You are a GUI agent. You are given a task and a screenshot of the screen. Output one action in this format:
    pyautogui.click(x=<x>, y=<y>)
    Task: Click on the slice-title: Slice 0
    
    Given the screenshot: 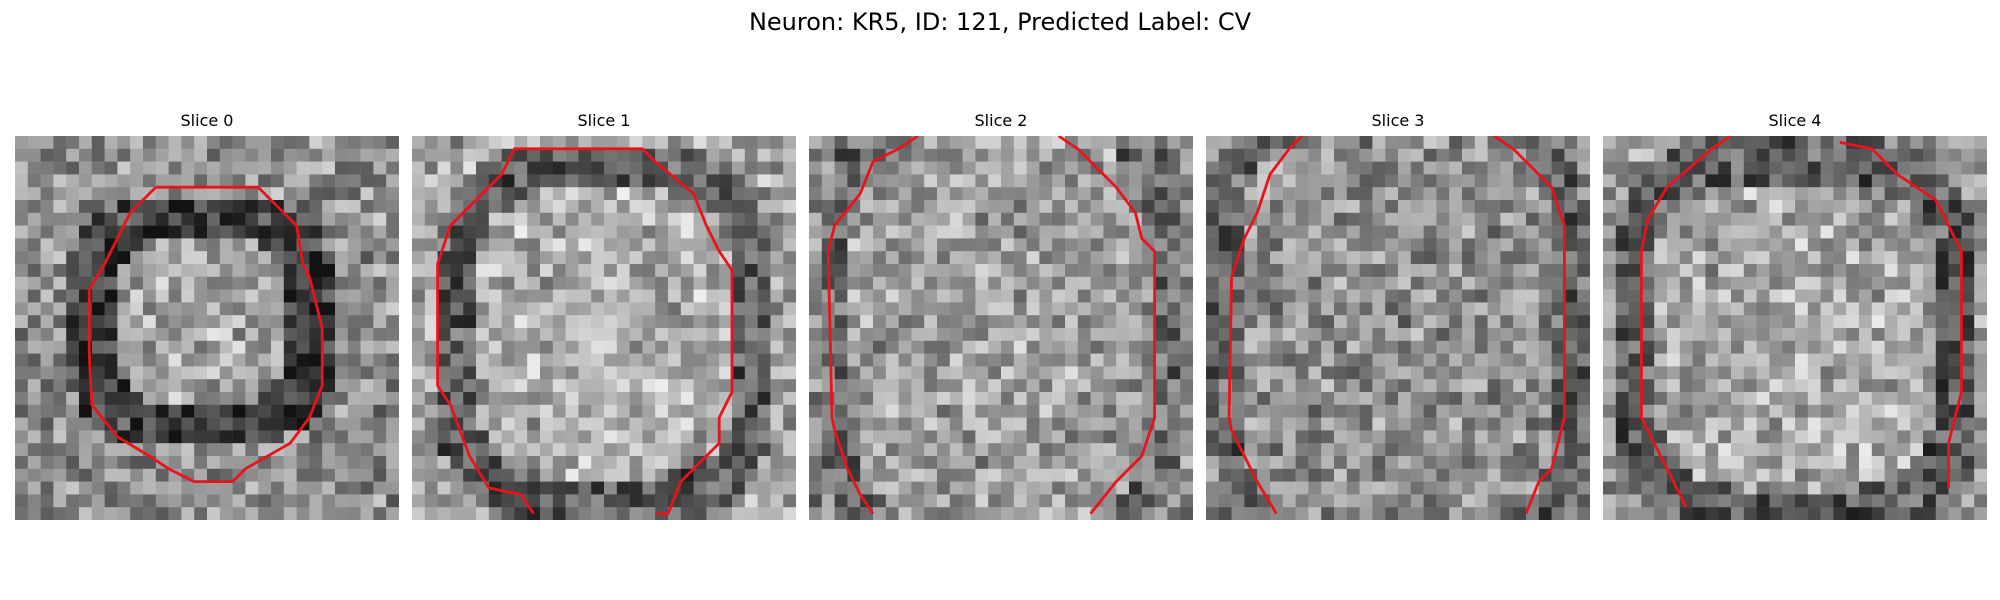 What is the action you would take?
    pyautogui.click(x=207, y=120)
    